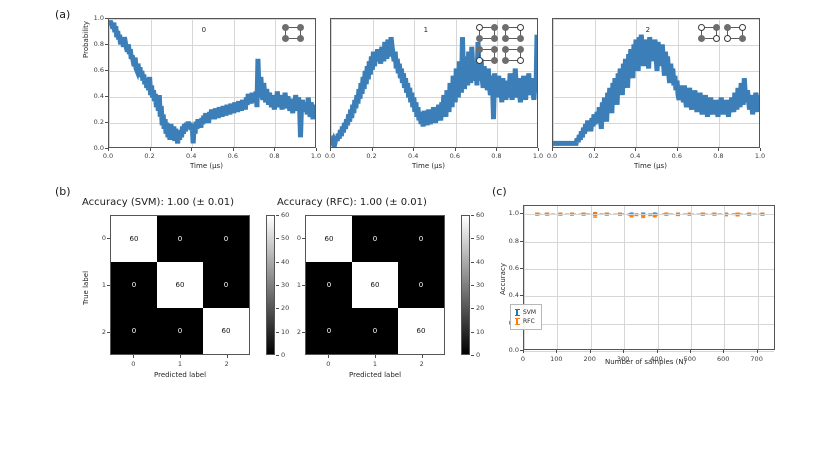  I want to click on legend-label-SVM: SVM, so click(530, 312).